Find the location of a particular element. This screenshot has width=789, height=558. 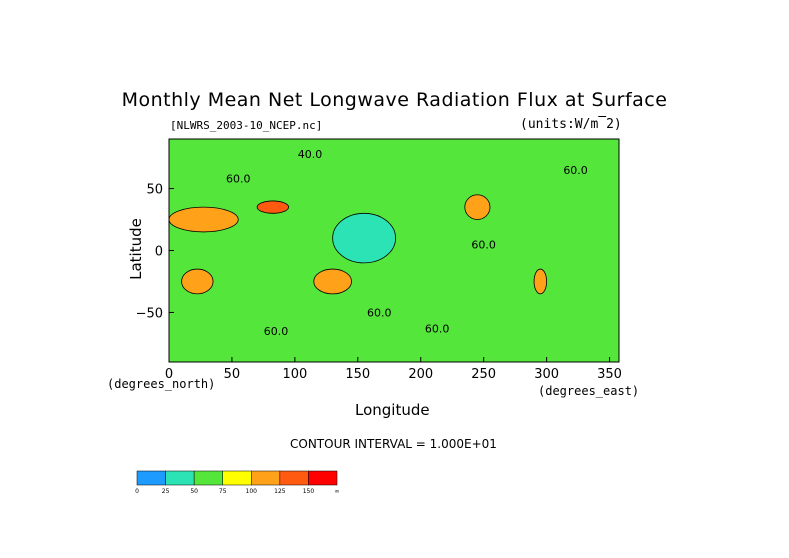

y-axis-label: Latitude is located at coordinates (135, 249).